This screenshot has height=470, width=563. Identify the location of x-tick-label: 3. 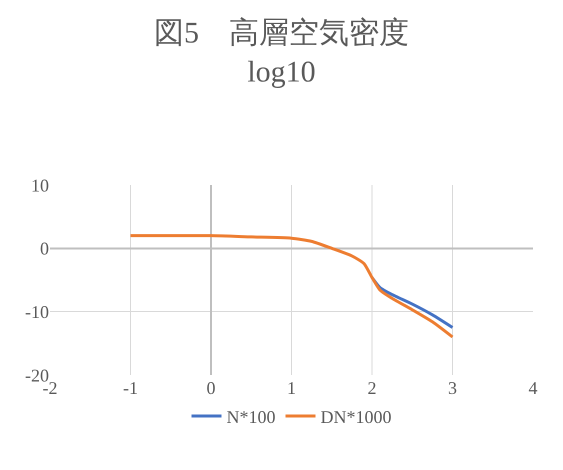
(452, 388).